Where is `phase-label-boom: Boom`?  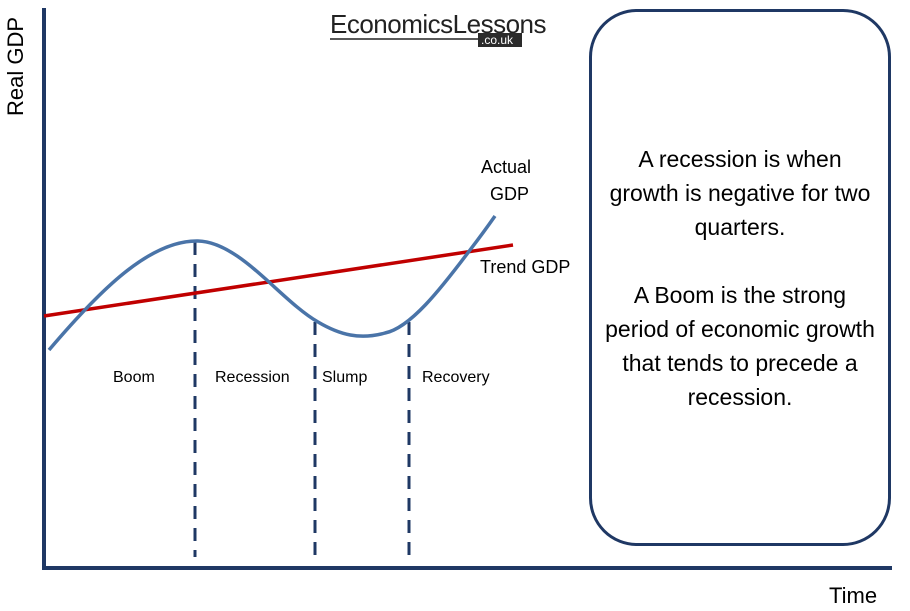
phase-label-boom: Boom is located at coordinates (134, 377).